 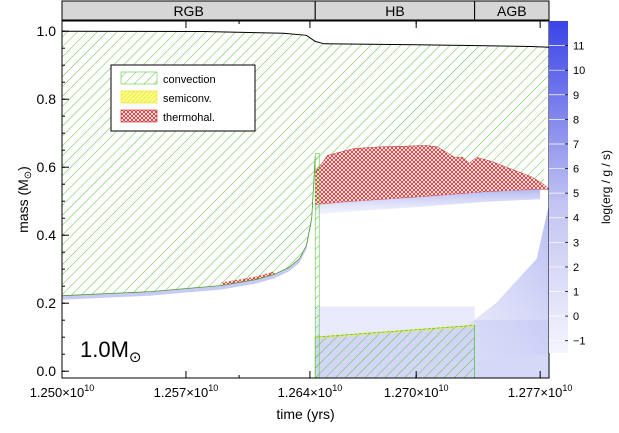 What do you see at coordinates (47, 235) in the screenshot?
I see `y-tick-label: 0.4` at bounding box center [47, 235].